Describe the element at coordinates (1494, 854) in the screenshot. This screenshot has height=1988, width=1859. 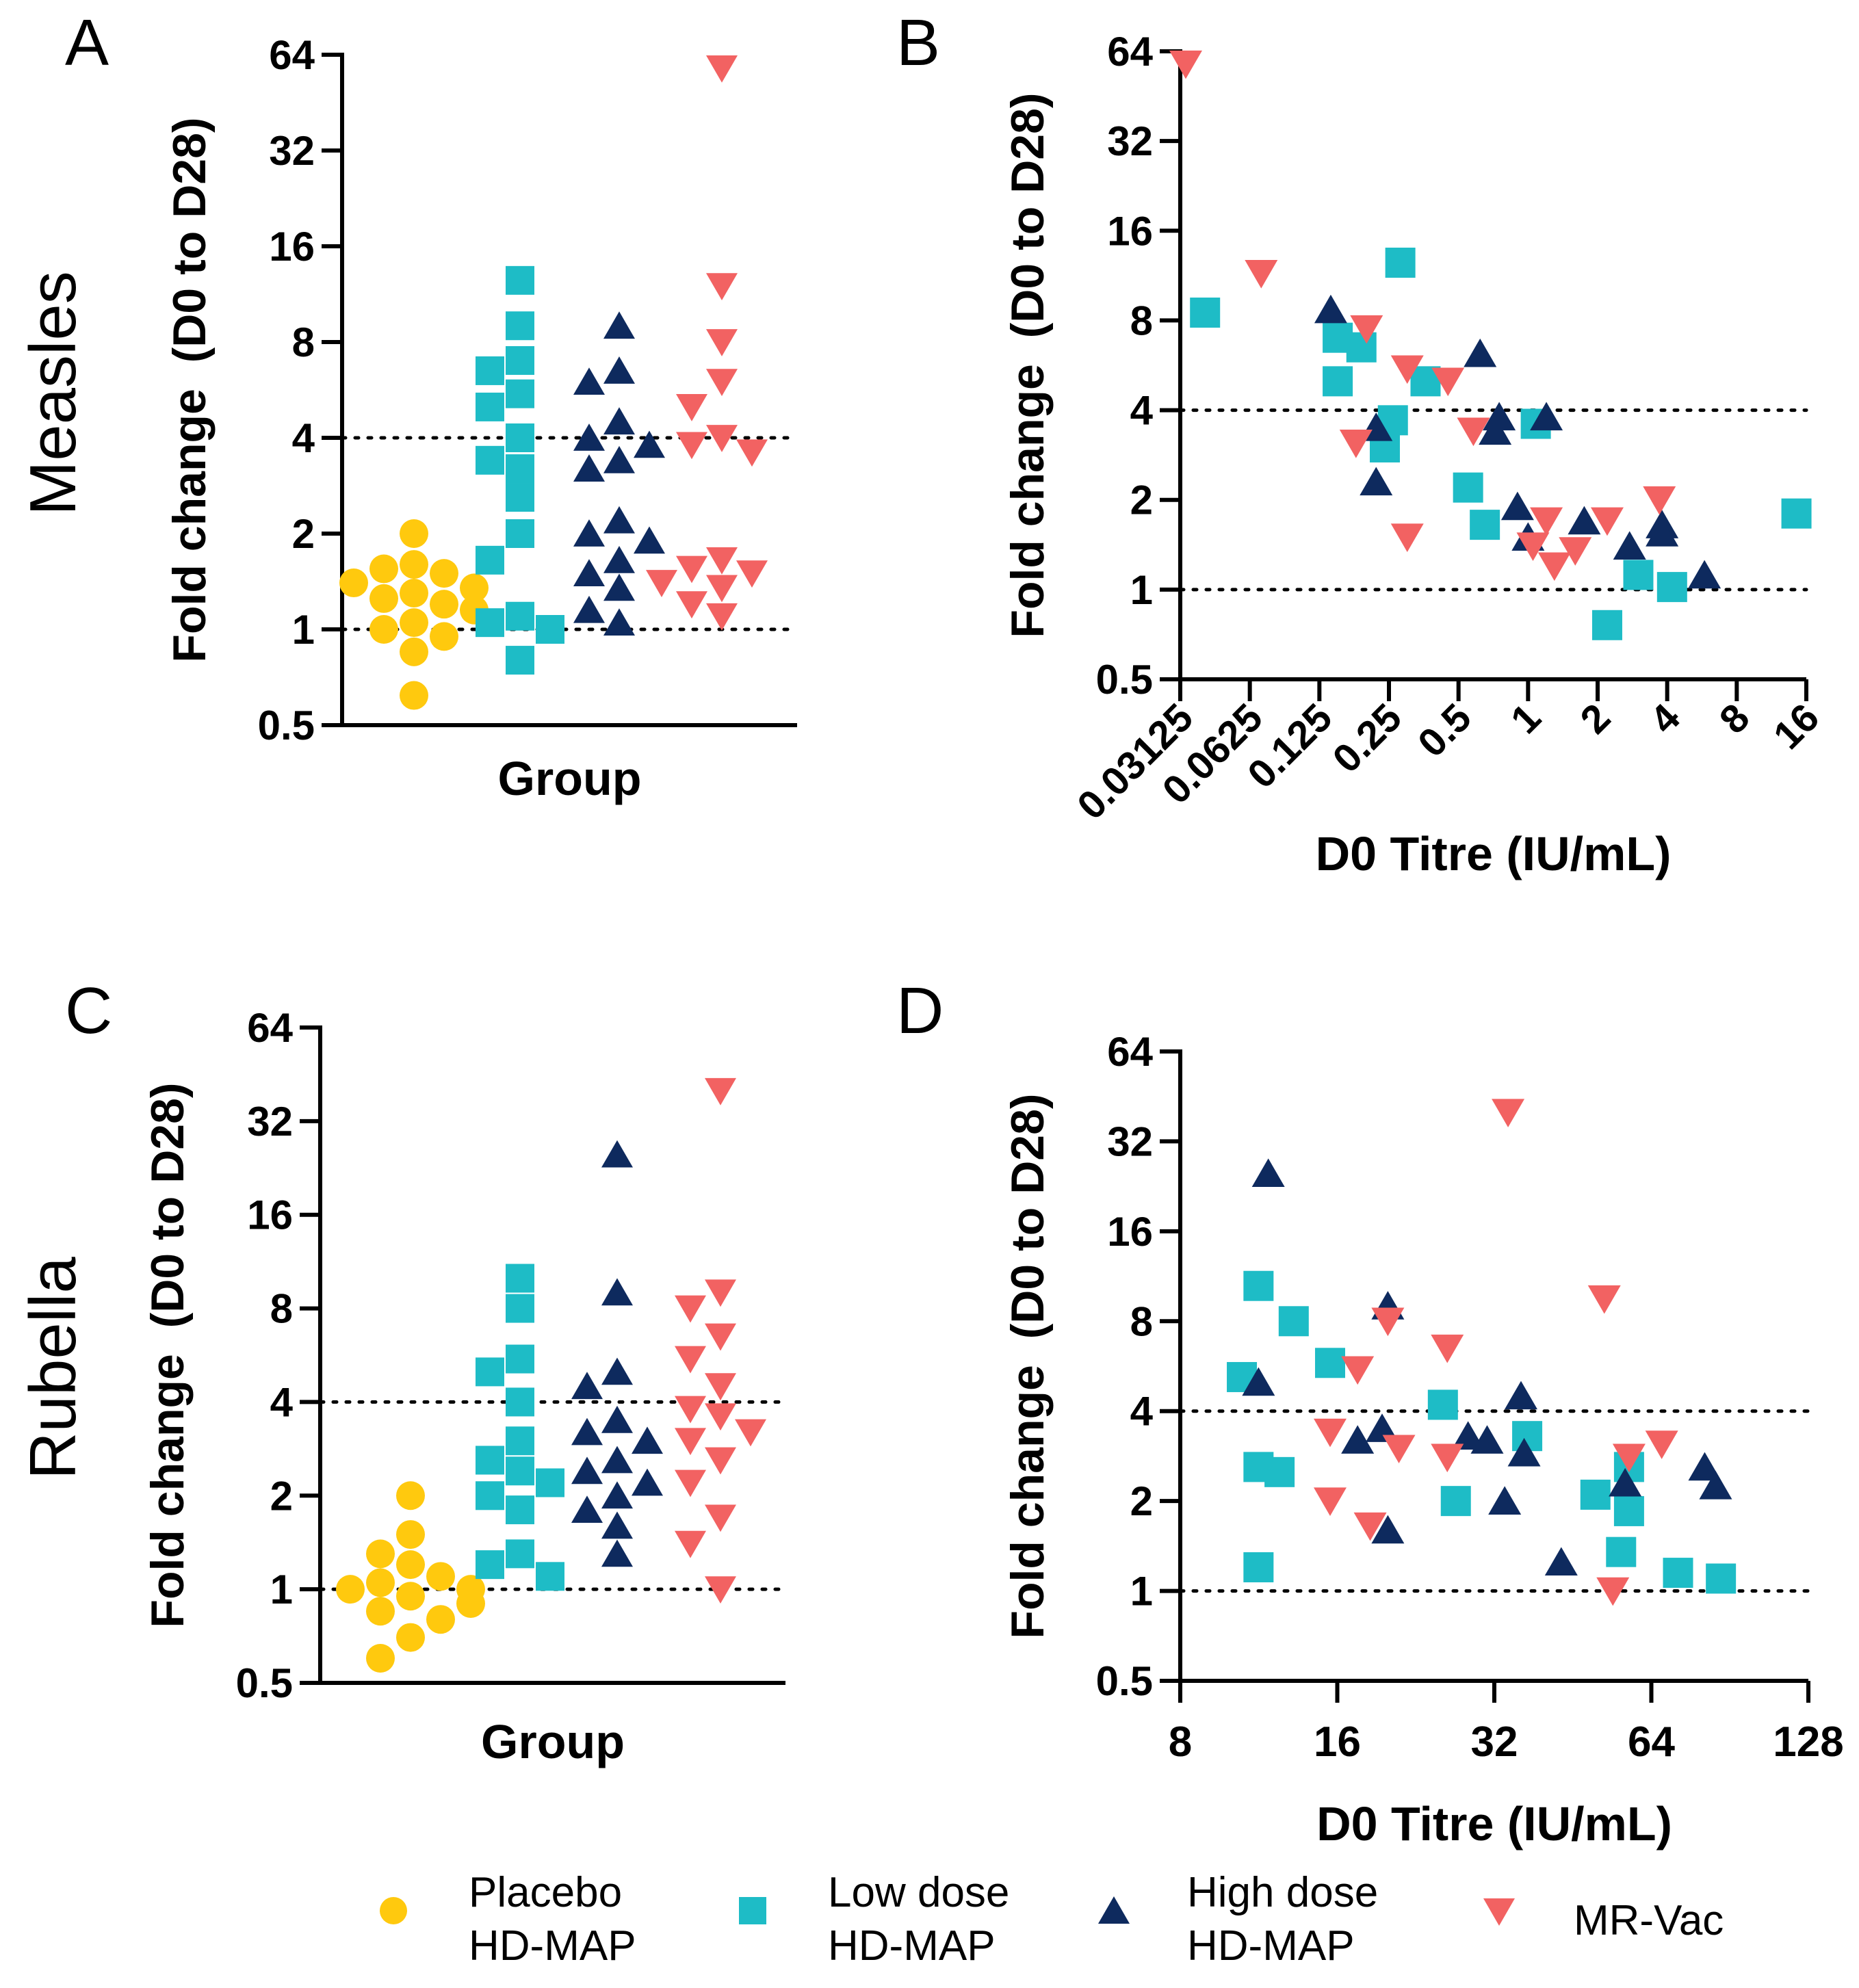
I see `x-axis-title: D0 Titre (IU/mL)` at that location.